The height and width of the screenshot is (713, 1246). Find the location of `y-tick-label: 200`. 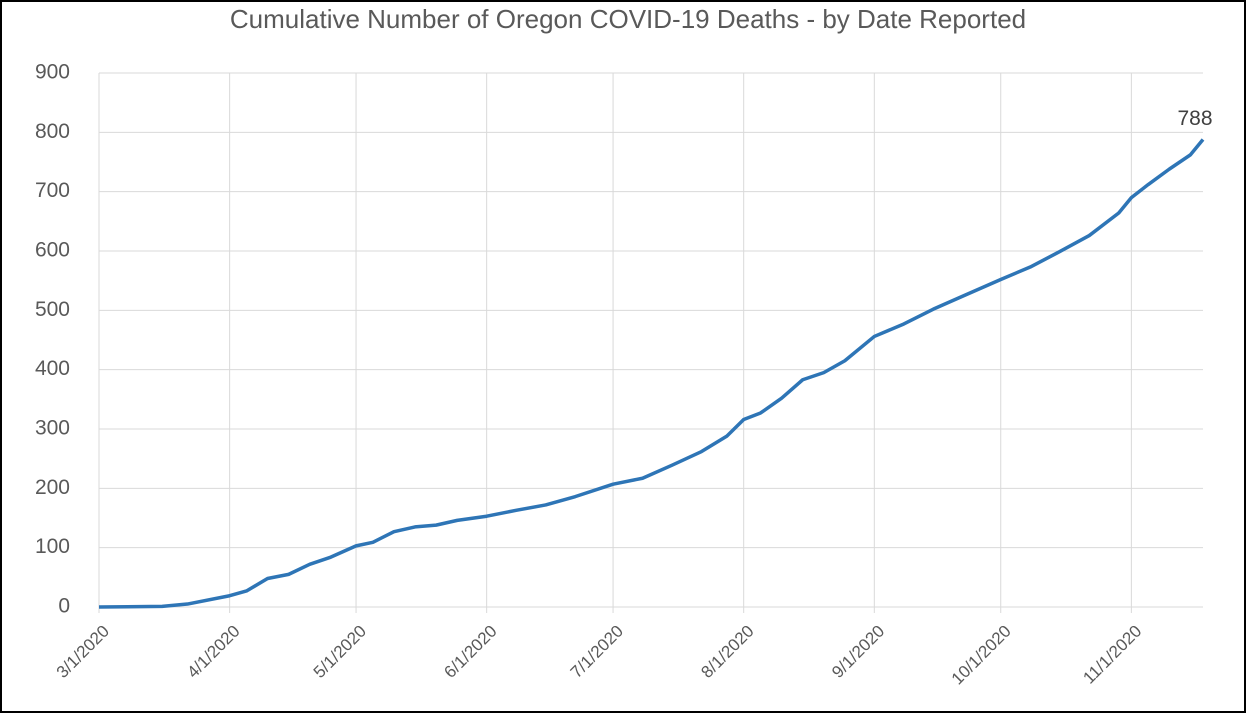

y-tick-label: 200 is located at coordinates (52, 487).